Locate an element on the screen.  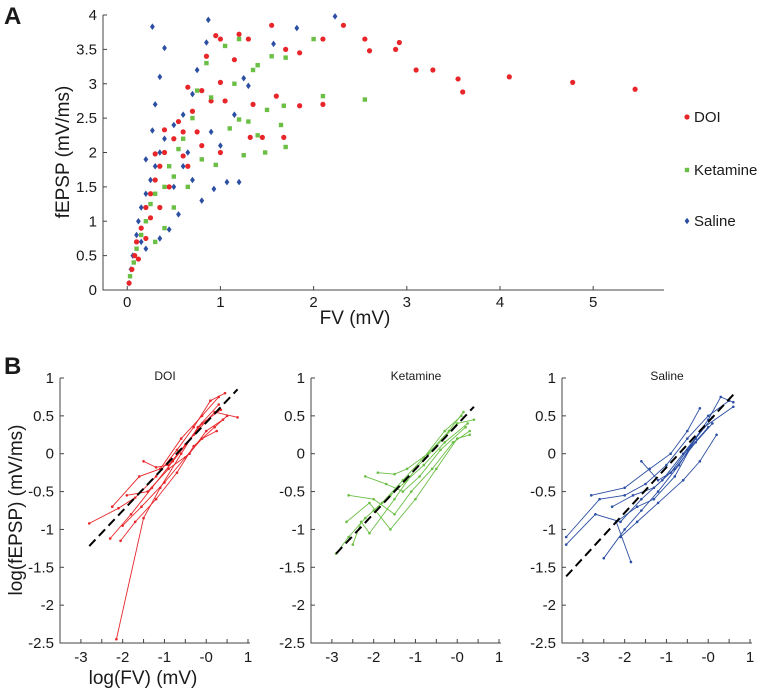
subplot-title: Ketamine is located at coordinates (416, 376).